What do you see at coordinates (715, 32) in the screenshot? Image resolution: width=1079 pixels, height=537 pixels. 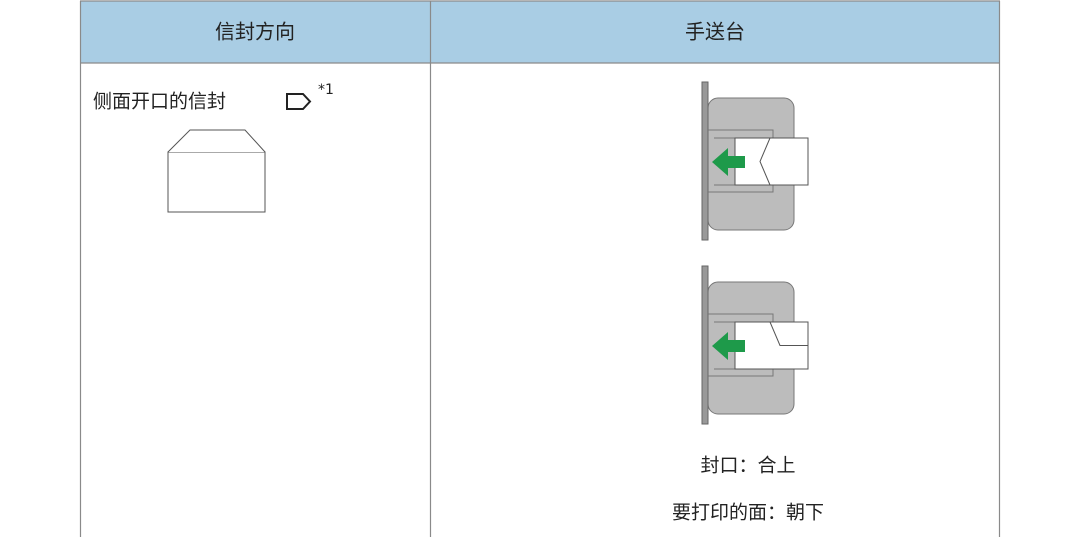 I see `header-cell: 手送台` at bounding box center [715, 32].